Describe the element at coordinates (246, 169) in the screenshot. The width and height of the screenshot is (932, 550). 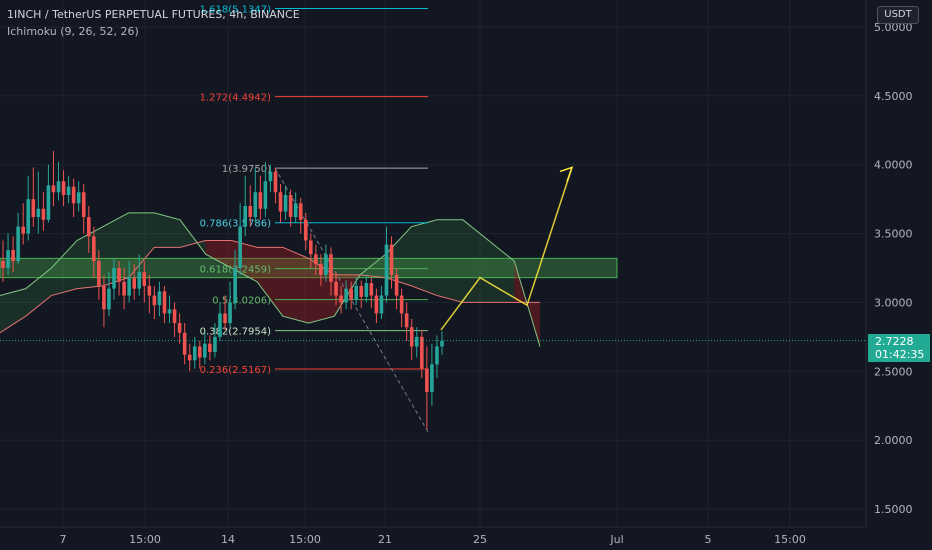
I see `fib-level-label: 1(3.9750)` at that location.